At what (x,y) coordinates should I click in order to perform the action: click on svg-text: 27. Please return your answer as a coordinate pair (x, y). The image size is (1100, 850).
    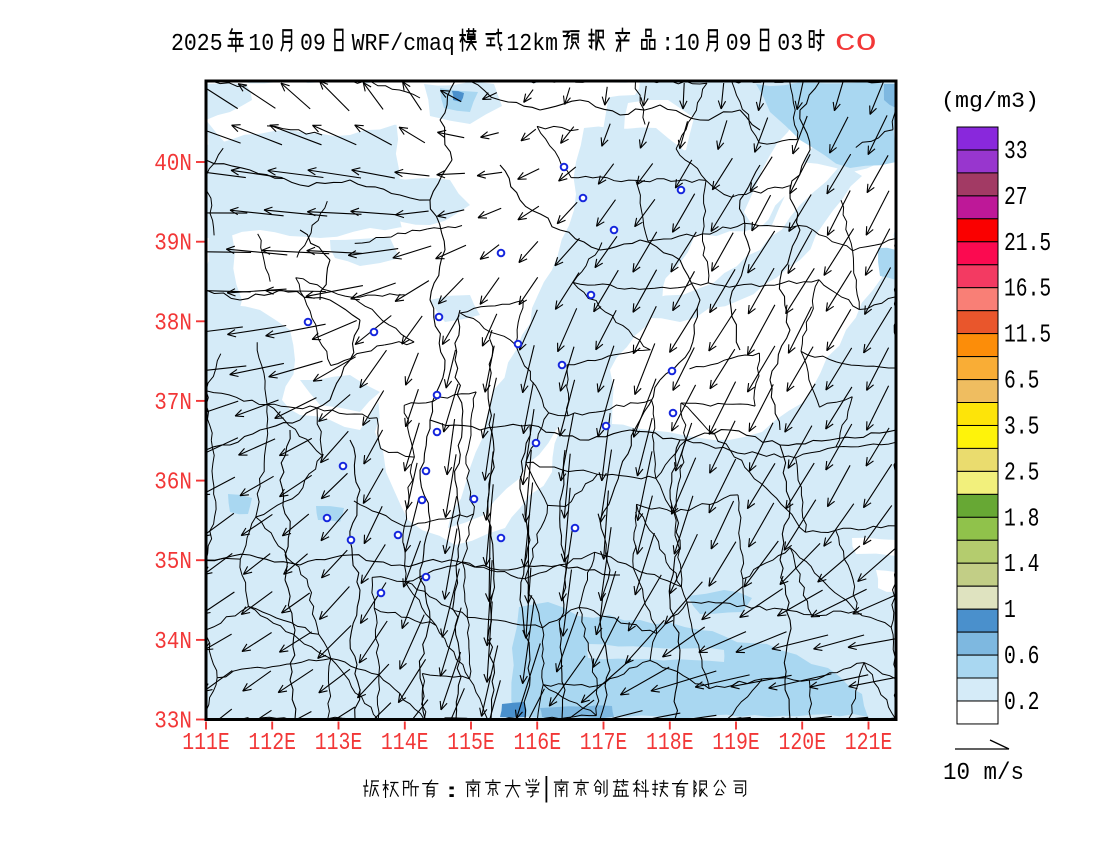
    Looking at the image, I should click on (1016, 197).